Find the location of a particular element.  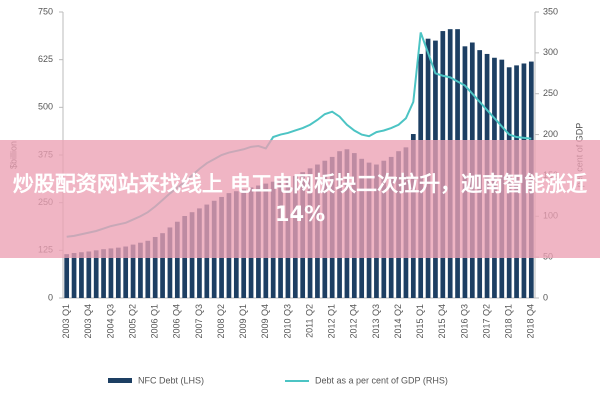

x-tick-label: 2003 Q4 is located at coordinates (88, 321).